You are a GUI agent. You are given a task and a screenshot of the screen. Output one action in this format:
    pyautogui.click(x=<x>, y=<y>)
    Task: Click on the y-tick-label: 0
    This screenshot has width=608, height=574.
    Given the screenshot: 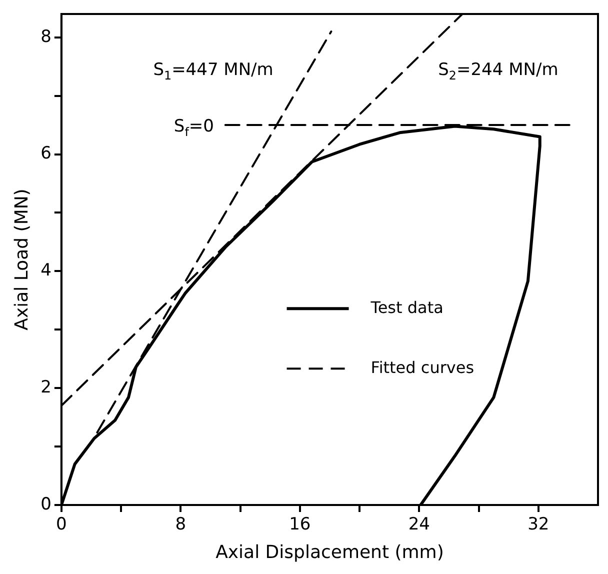 What is the action you would take?
    pyautogui.click(x=46, y=504)
    